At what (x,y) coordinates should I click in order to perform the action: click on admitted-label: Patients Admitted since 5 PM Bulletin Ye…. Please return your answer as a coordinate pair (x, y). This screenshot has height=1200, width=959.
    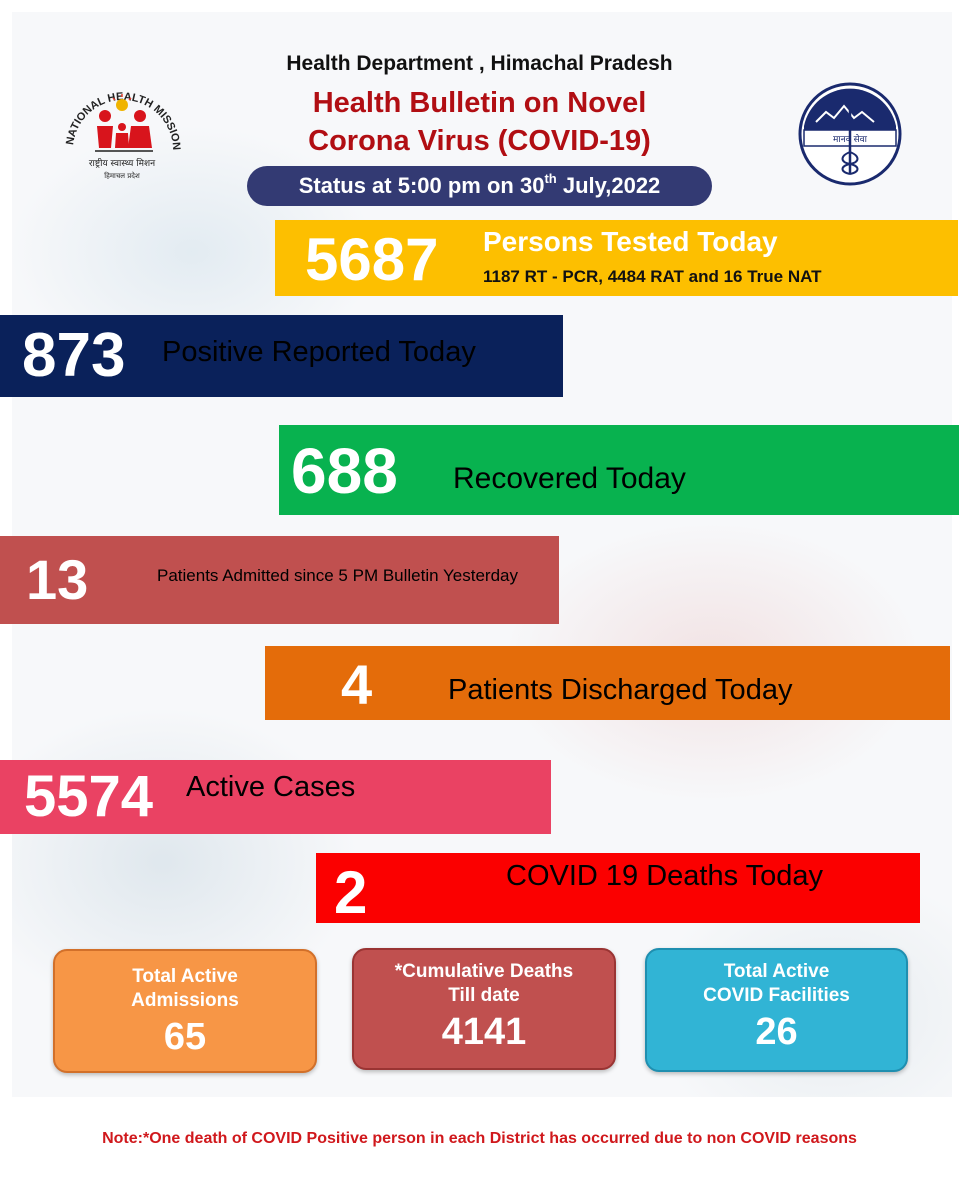
    Looking at the image, I should click on (337, 575).